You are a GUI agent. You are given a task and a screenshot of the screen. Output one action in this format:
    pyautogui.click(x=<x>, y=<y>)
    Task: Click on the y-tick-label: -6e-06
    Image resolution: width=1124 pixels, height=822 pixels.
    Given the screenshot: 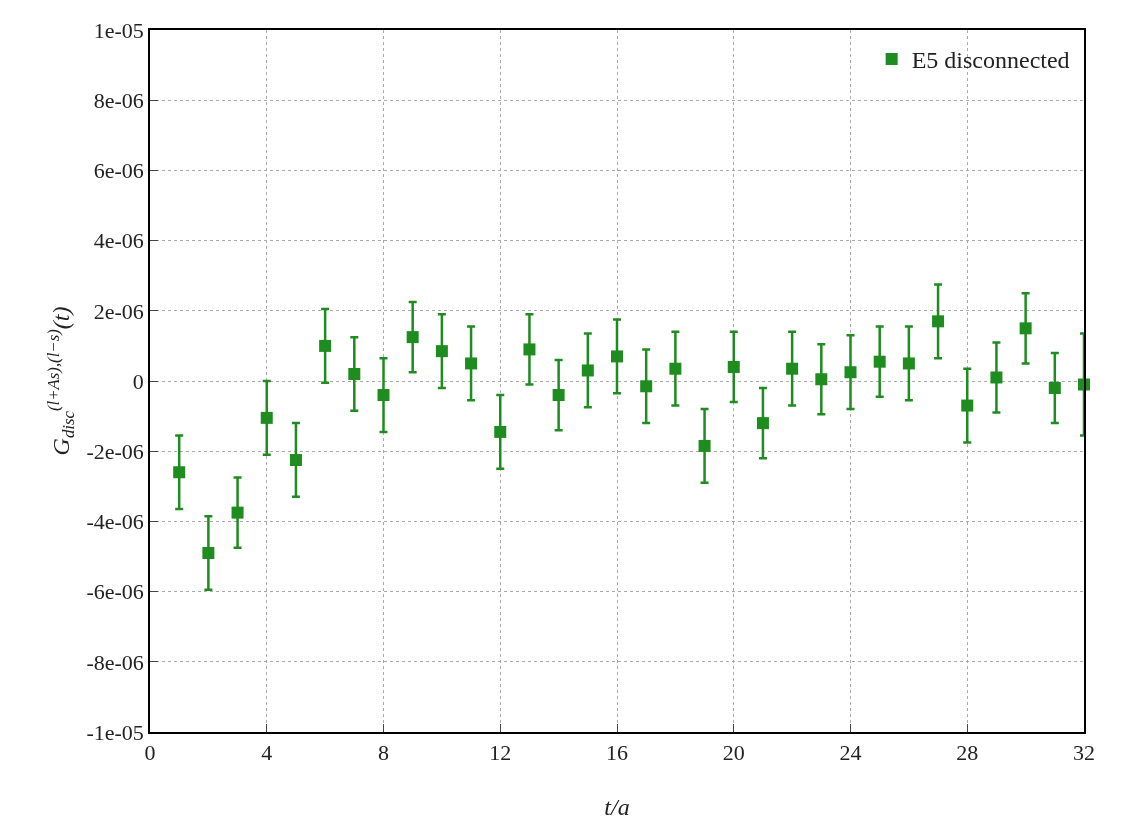 What is the action you would take?
    pyautogui.click(x=115, y=592)
    